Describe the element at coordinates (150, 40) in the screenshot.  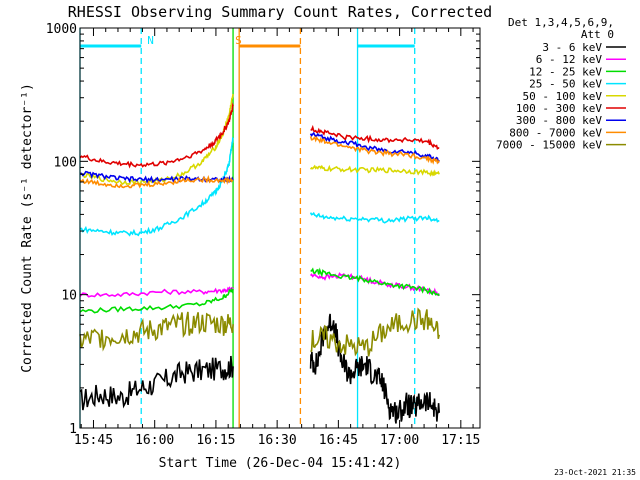
I see `flag-label-N: N` at that location.